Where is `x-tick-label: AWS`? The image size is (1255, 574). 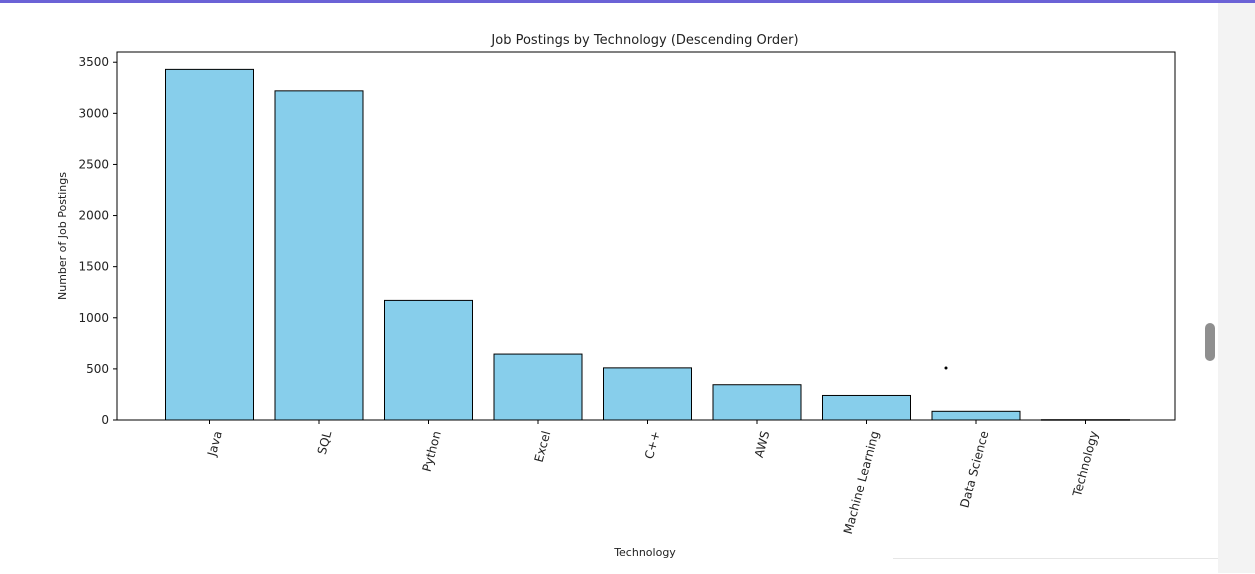
x-tick-label: AWS is located at coordinates (762, 444).